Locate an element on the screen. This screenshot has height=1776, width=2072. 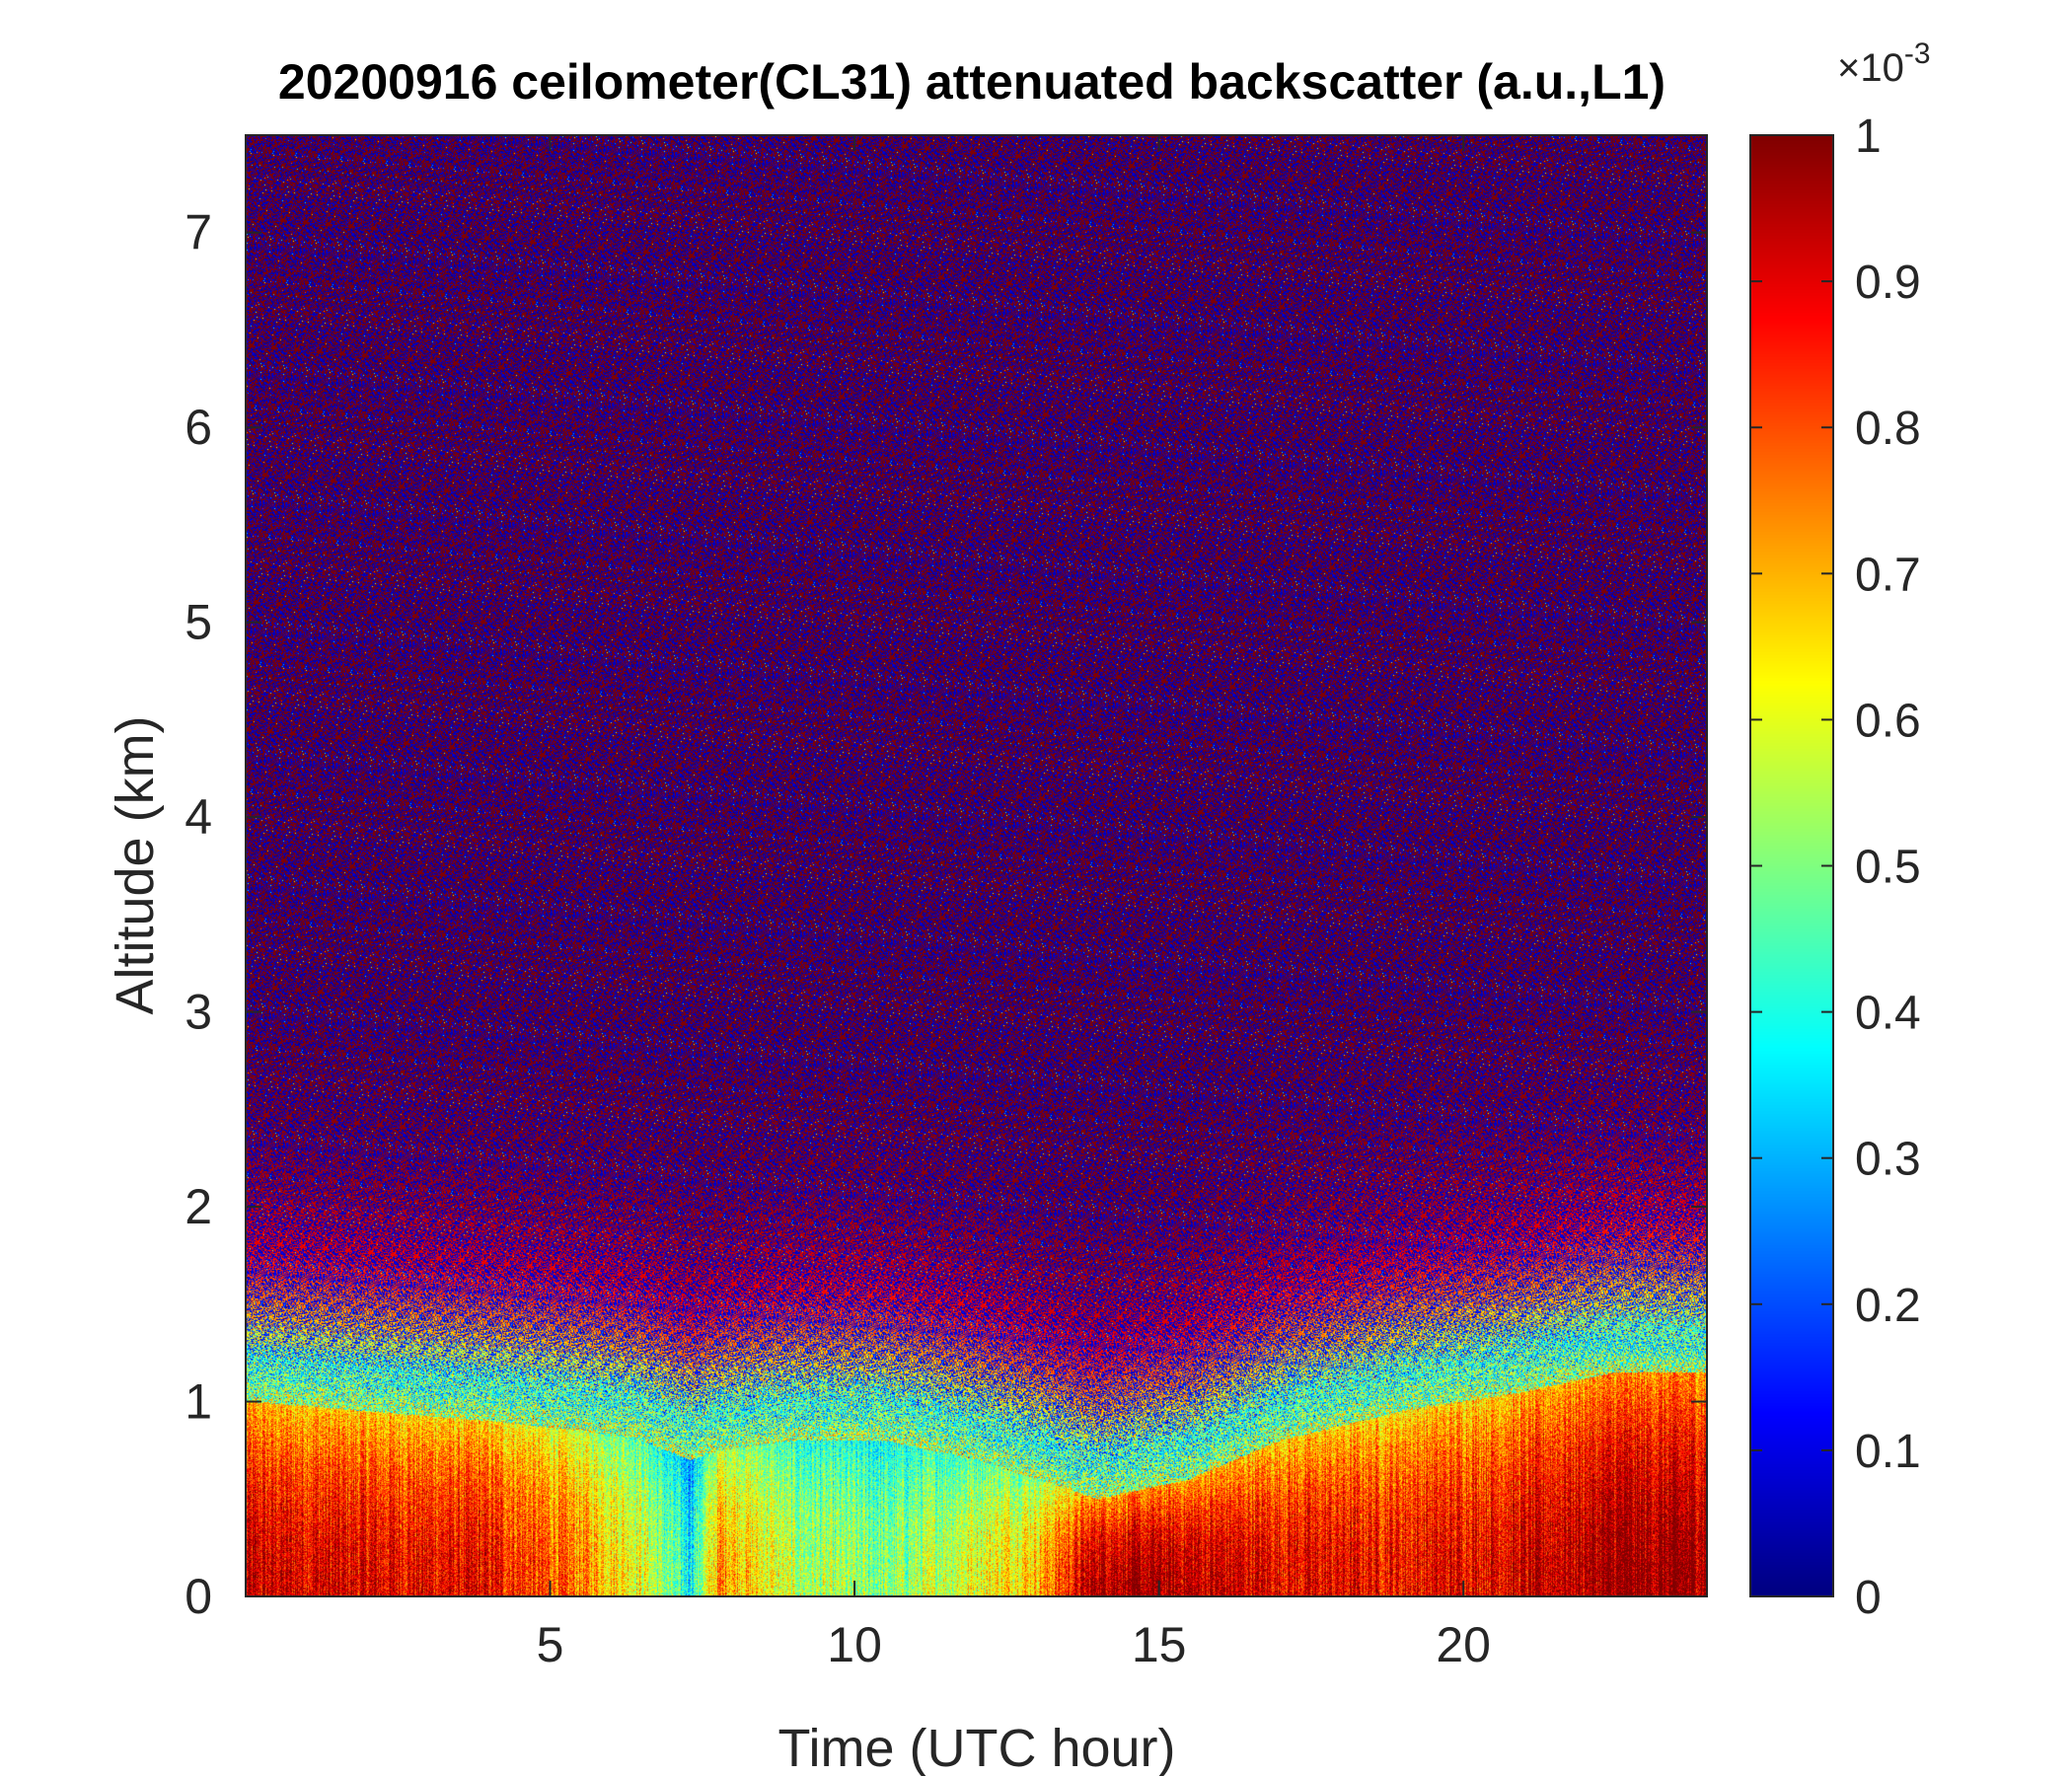
x-tick-label: 5 is located at coordinates (551, 1645).